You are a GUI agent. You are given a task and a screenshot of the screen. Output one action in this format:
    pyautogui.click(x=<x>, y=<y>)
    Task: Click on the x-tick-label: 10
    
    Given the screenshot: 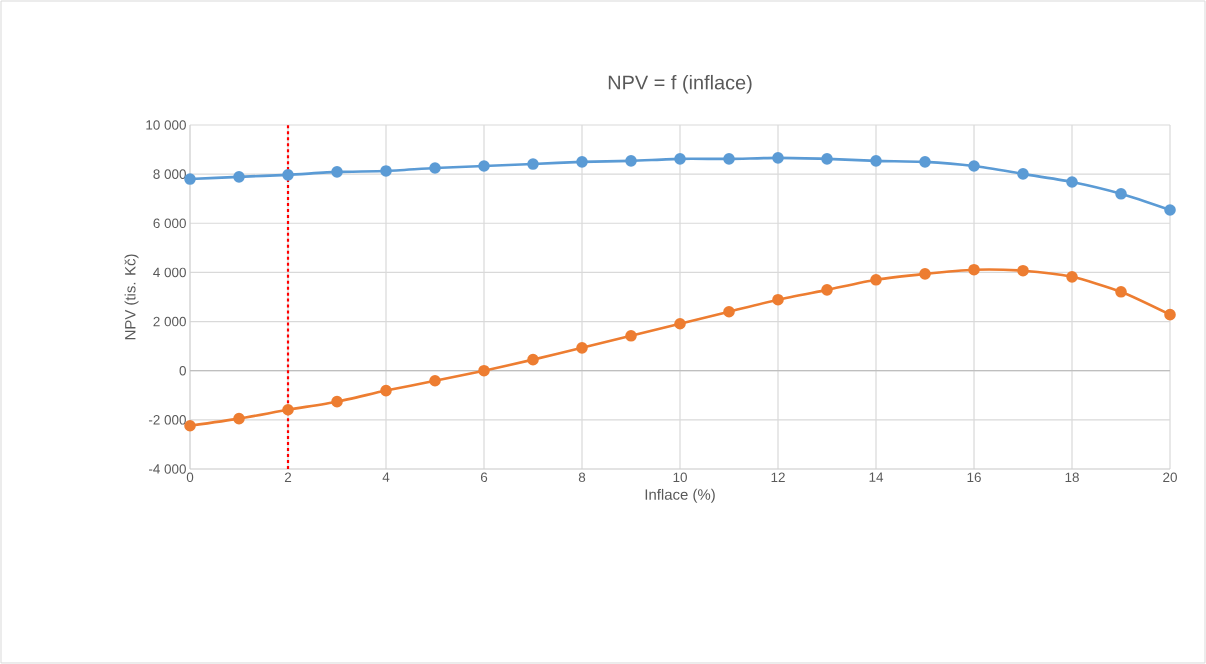 What is the action you would take?
    pyautogui.click(x=680, y=477)
    